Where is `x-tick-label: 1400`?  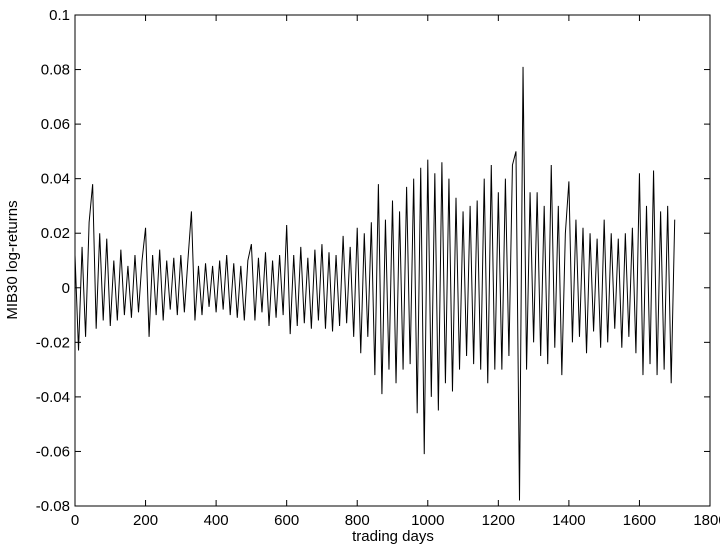 x-tick-label: 1400 is located at coordinates (568, 520).